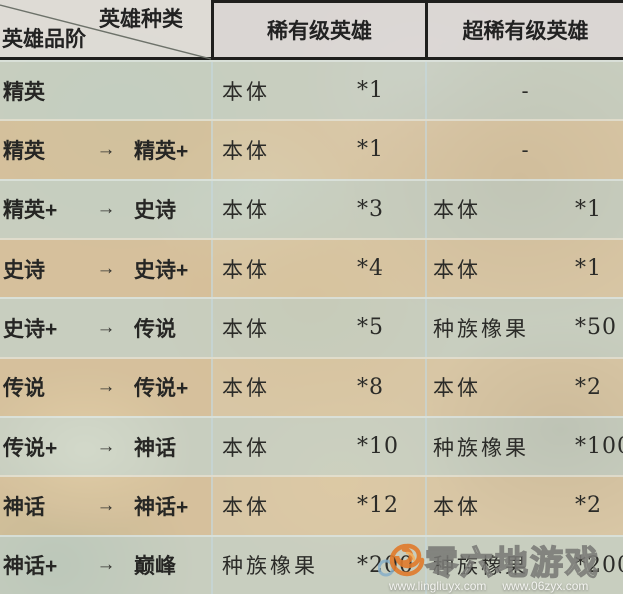  Describe the element at coordinates (30, 567) in the screenshot. I see `tier-from: 神话+` at that location.